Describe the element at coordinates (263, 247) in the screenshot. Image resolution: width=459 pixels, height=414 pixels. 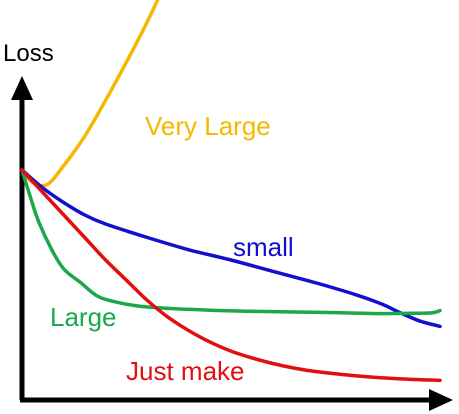
I see `series-label-small: small` at that location.